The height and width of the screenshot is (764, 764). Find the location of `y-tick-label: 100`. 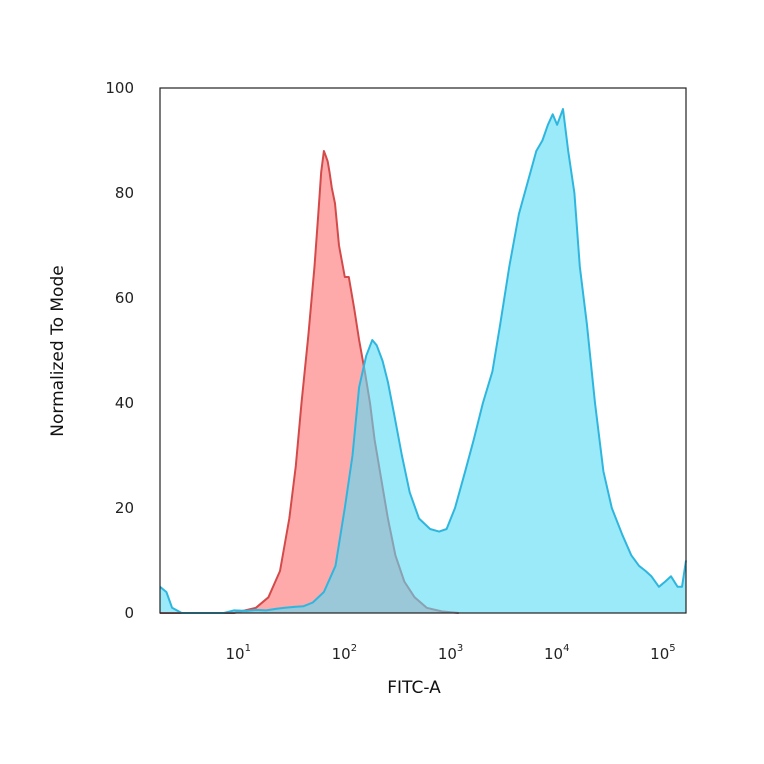

y-tick-label: 100 is located at coordinates (119, 88).